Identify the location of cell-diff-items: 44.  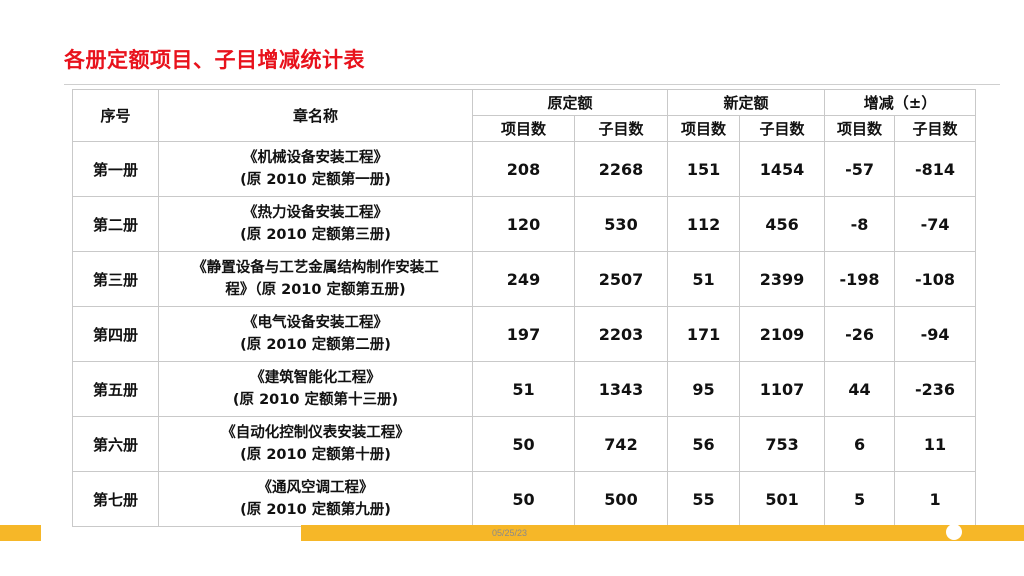
(860, 389).